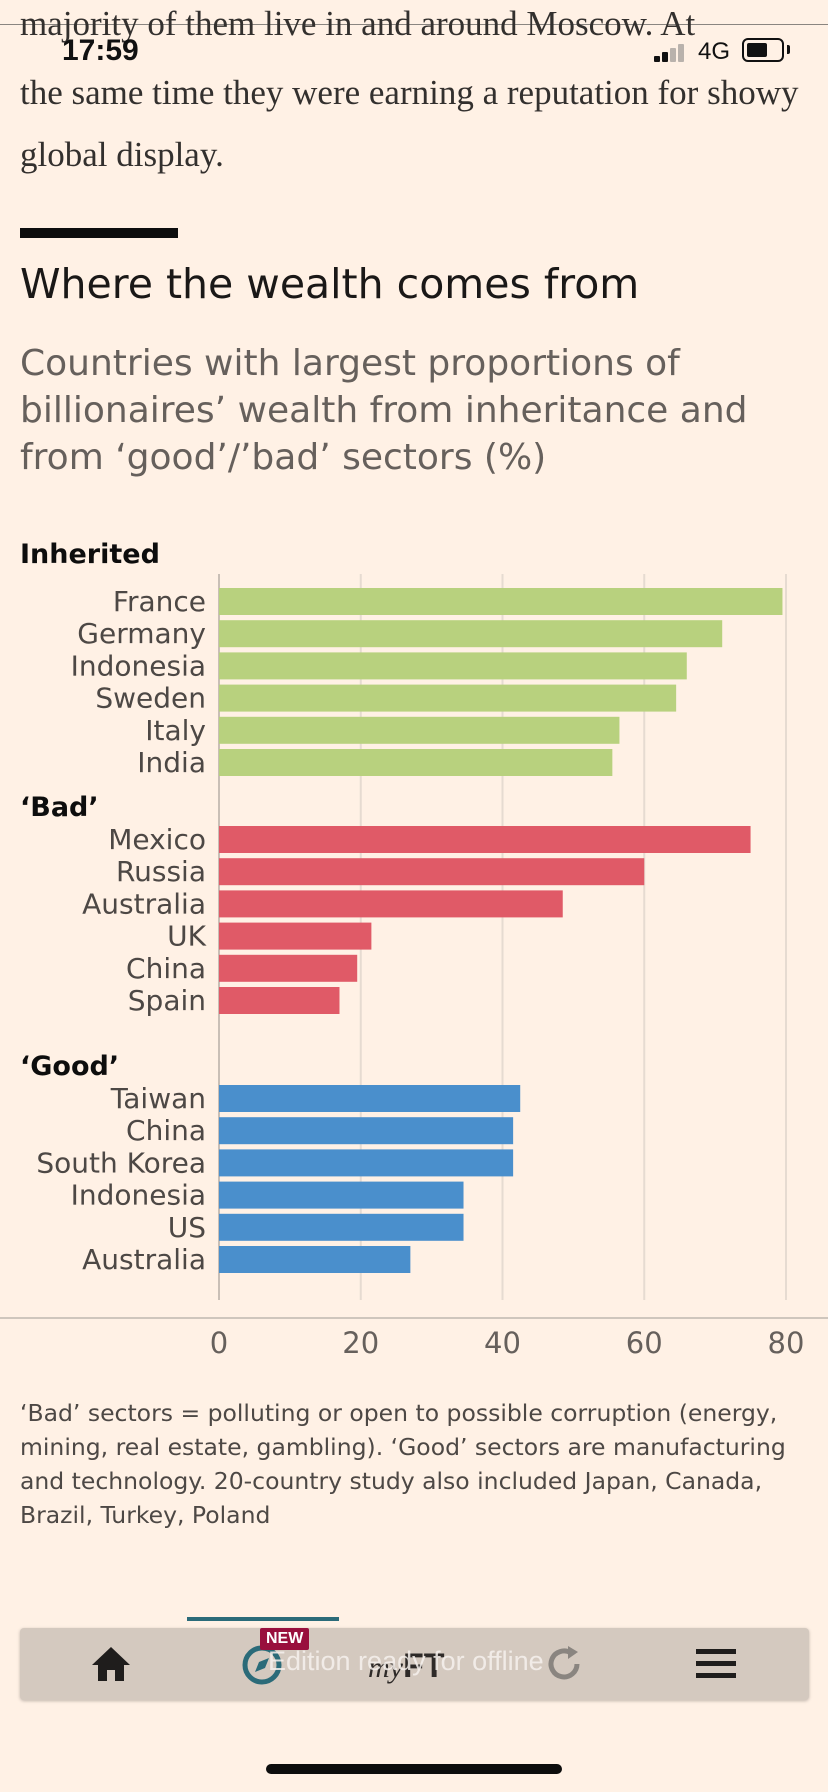  I want to click on battery-tip, so click(788, 49).